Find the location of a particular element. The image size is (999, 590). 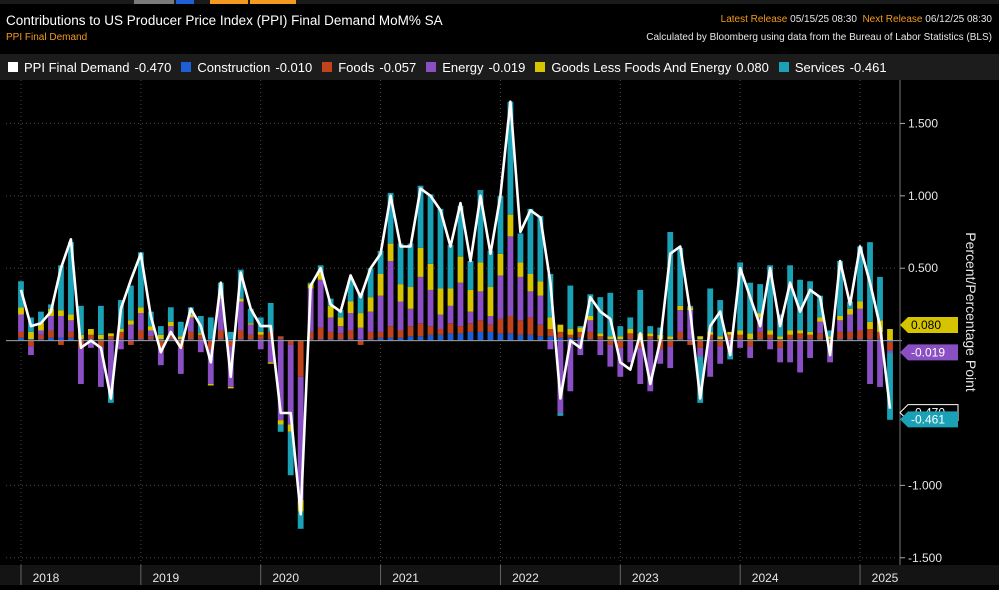

legend-label: Goods Less Foods And Energy is located at coordinates (641, 67).